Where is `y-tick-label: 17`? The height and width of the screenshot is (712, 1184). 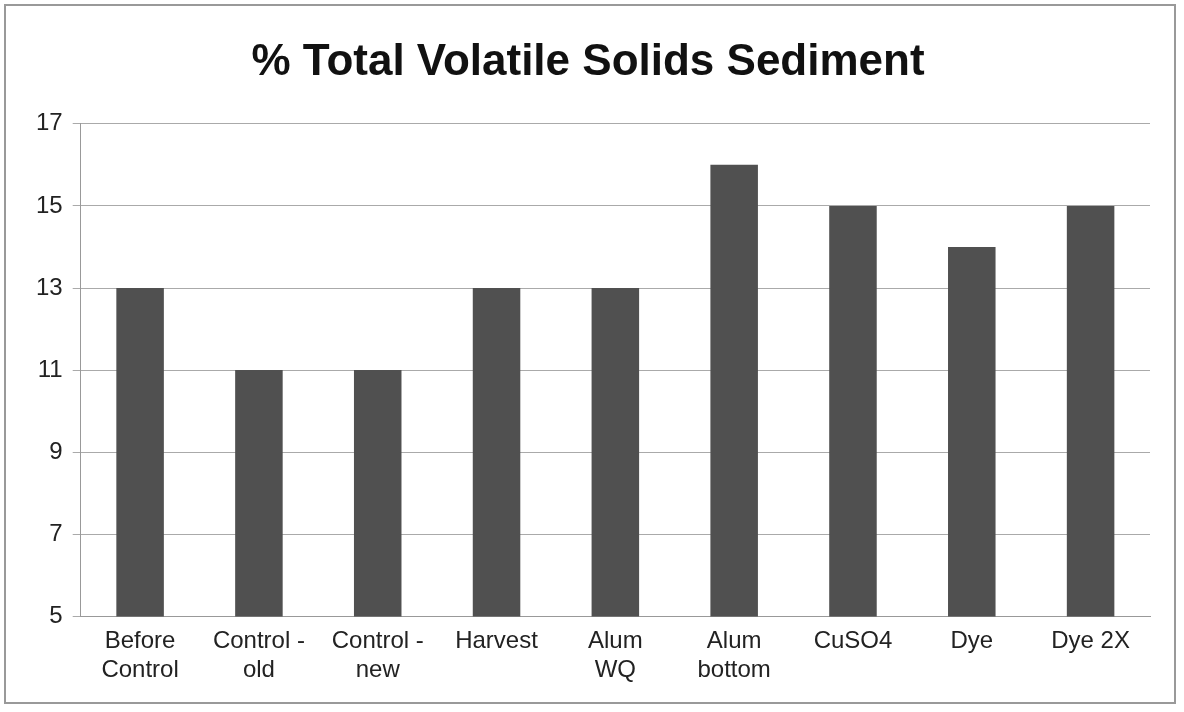 y-tick-label: 17 is located at coordinates (49, 122).